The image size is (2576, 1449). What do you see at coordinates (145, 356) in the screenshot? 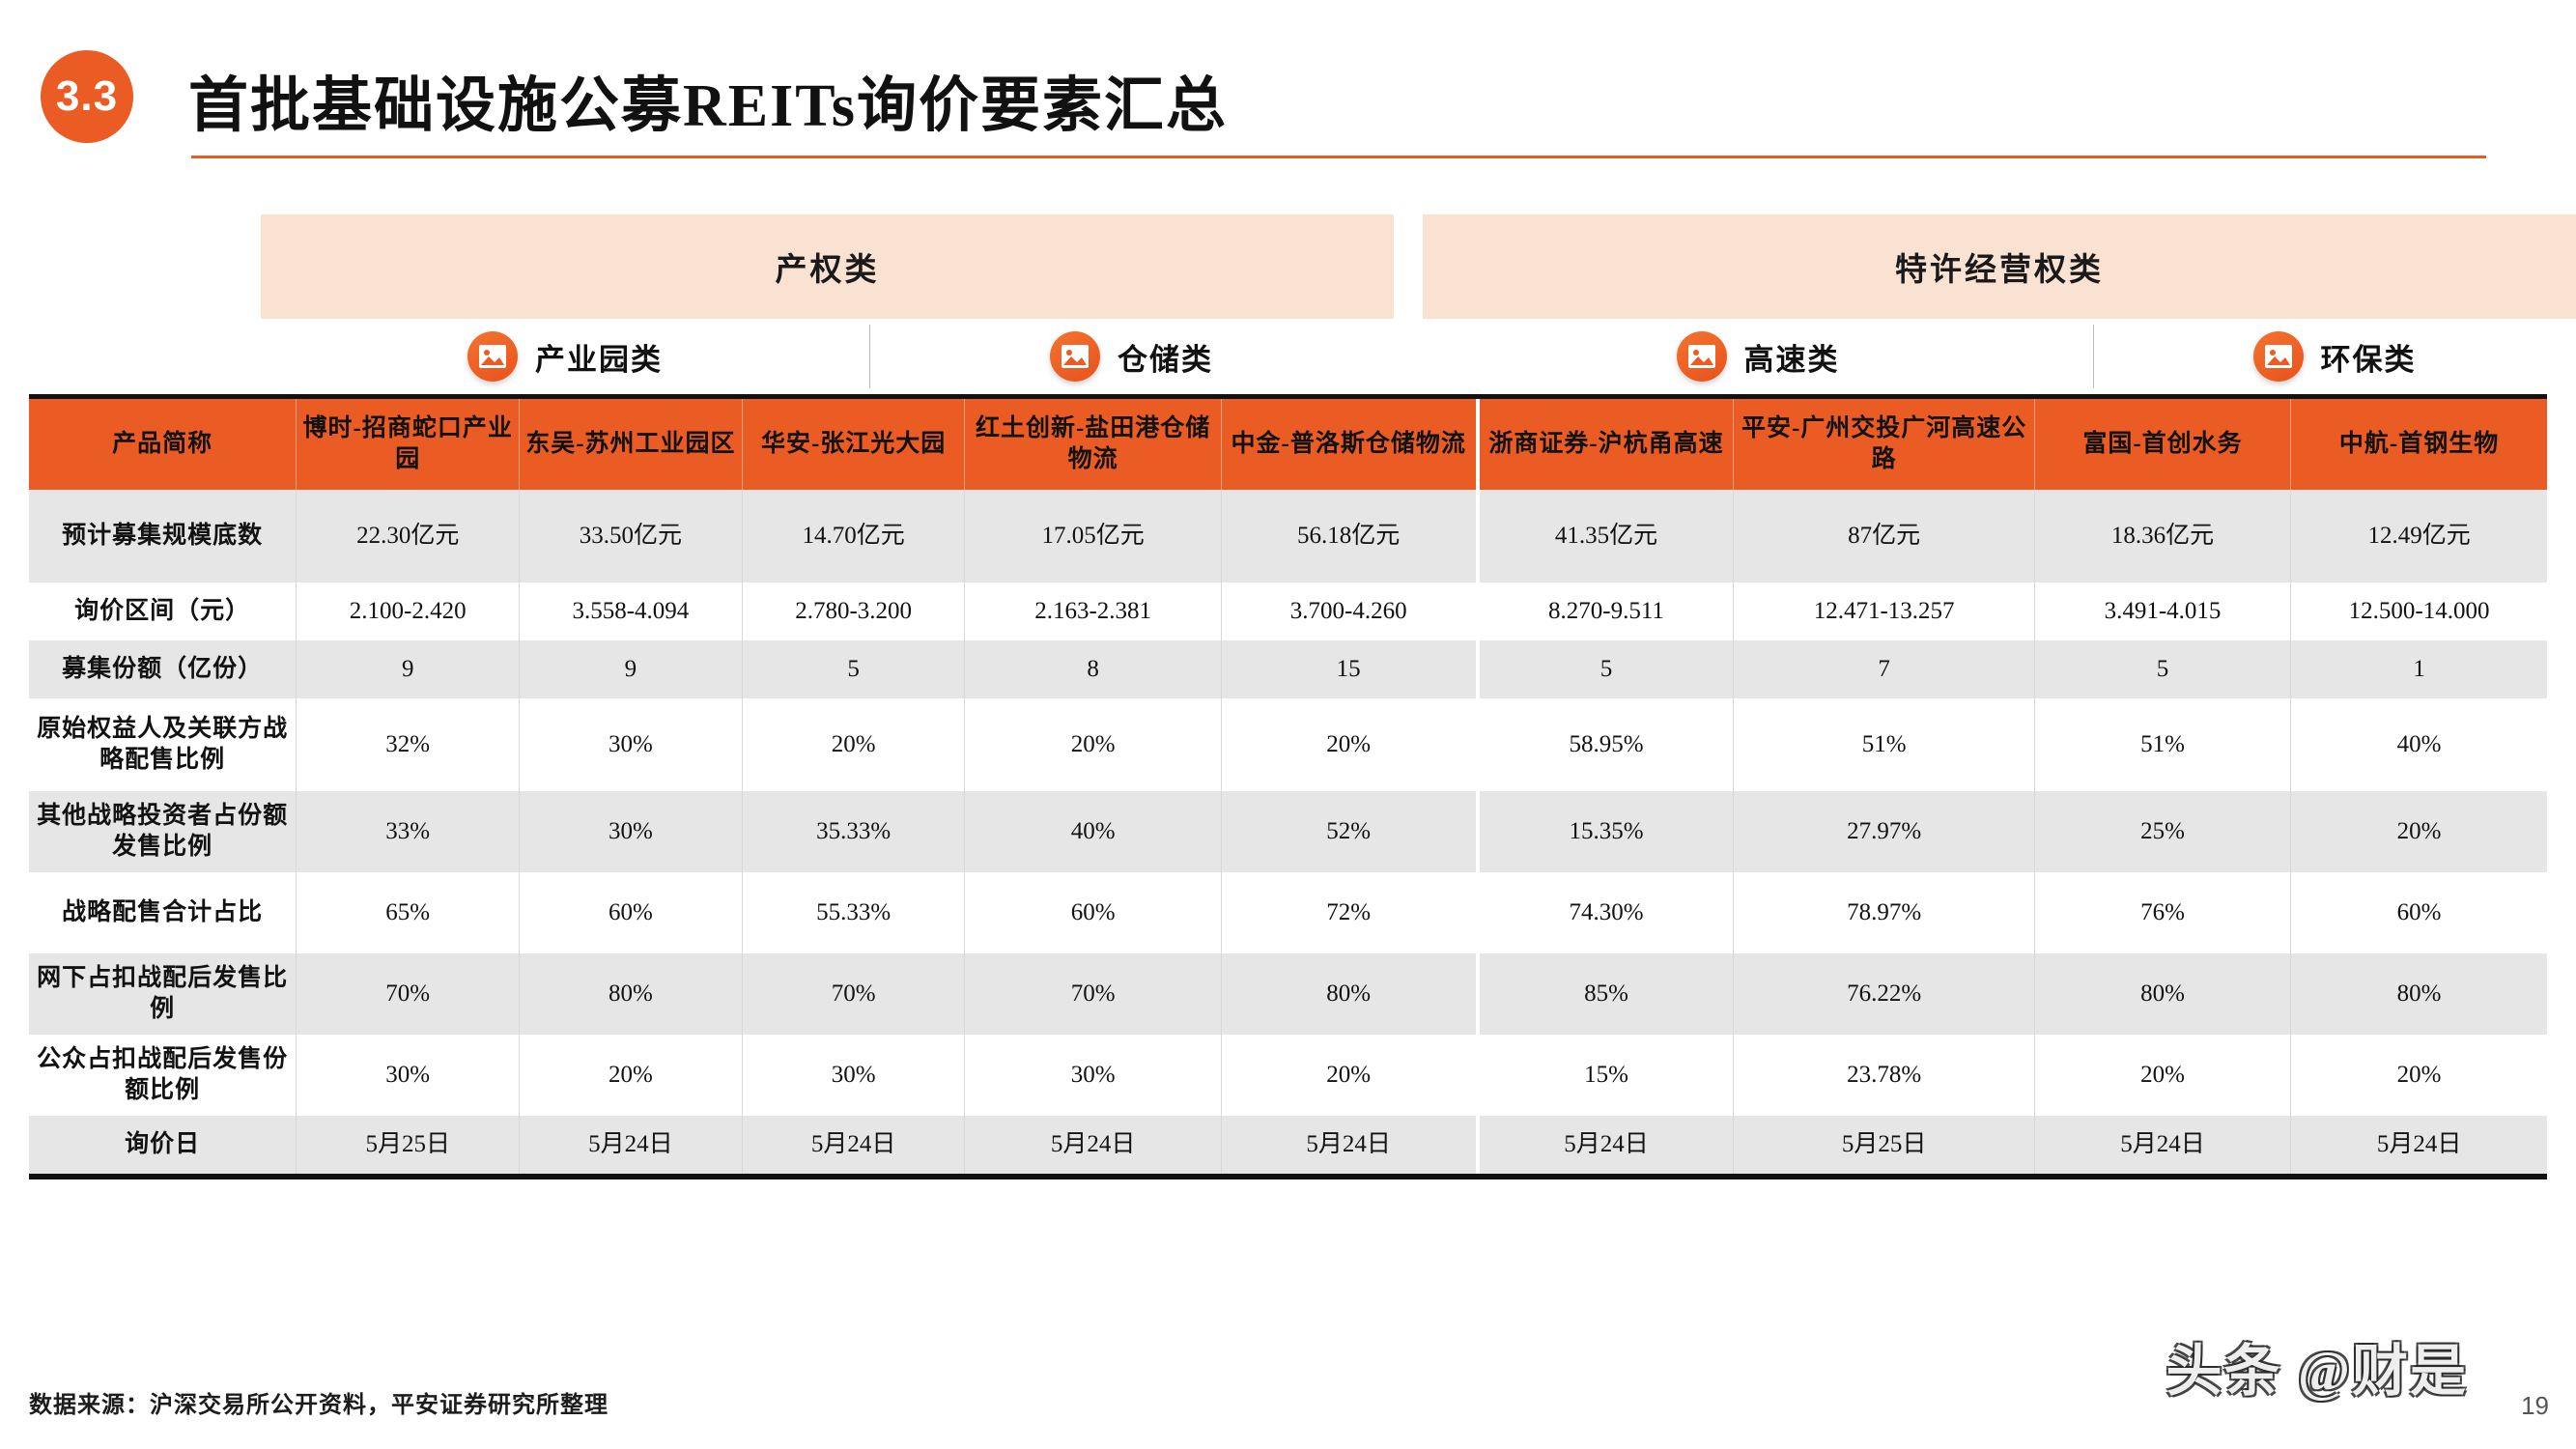
I see `subcategory-spacer` at bounding box center [145, 356].